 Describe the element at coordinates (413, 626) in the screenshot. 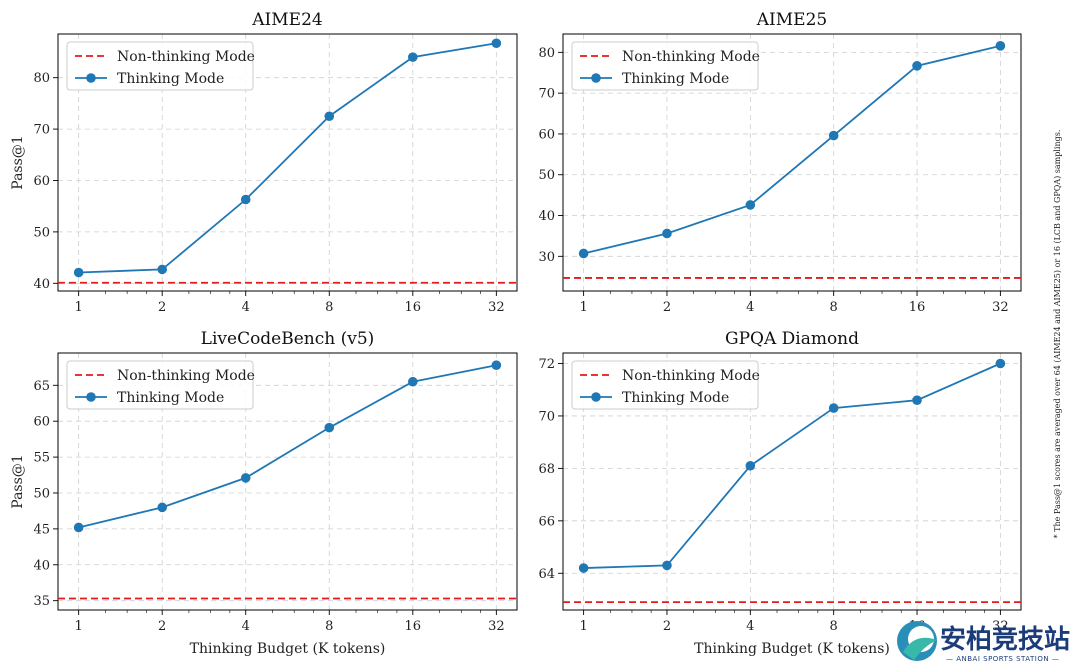

I see `x-tick-label: 16` at that location.